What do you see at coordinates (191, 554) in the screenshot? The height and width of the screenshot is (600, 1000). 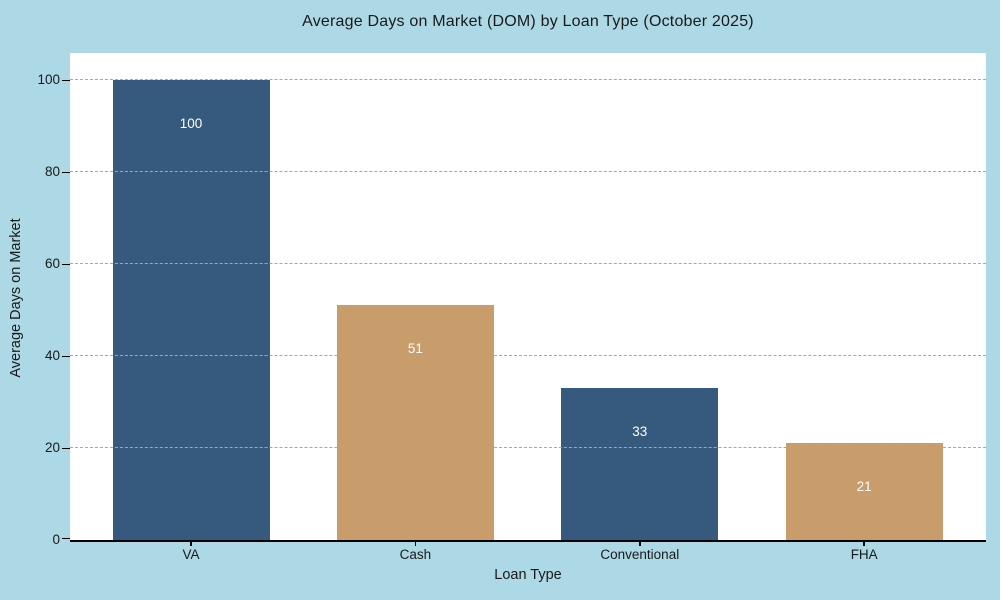 I see `x-tick-label: VA` at bounding box center [191, 554].